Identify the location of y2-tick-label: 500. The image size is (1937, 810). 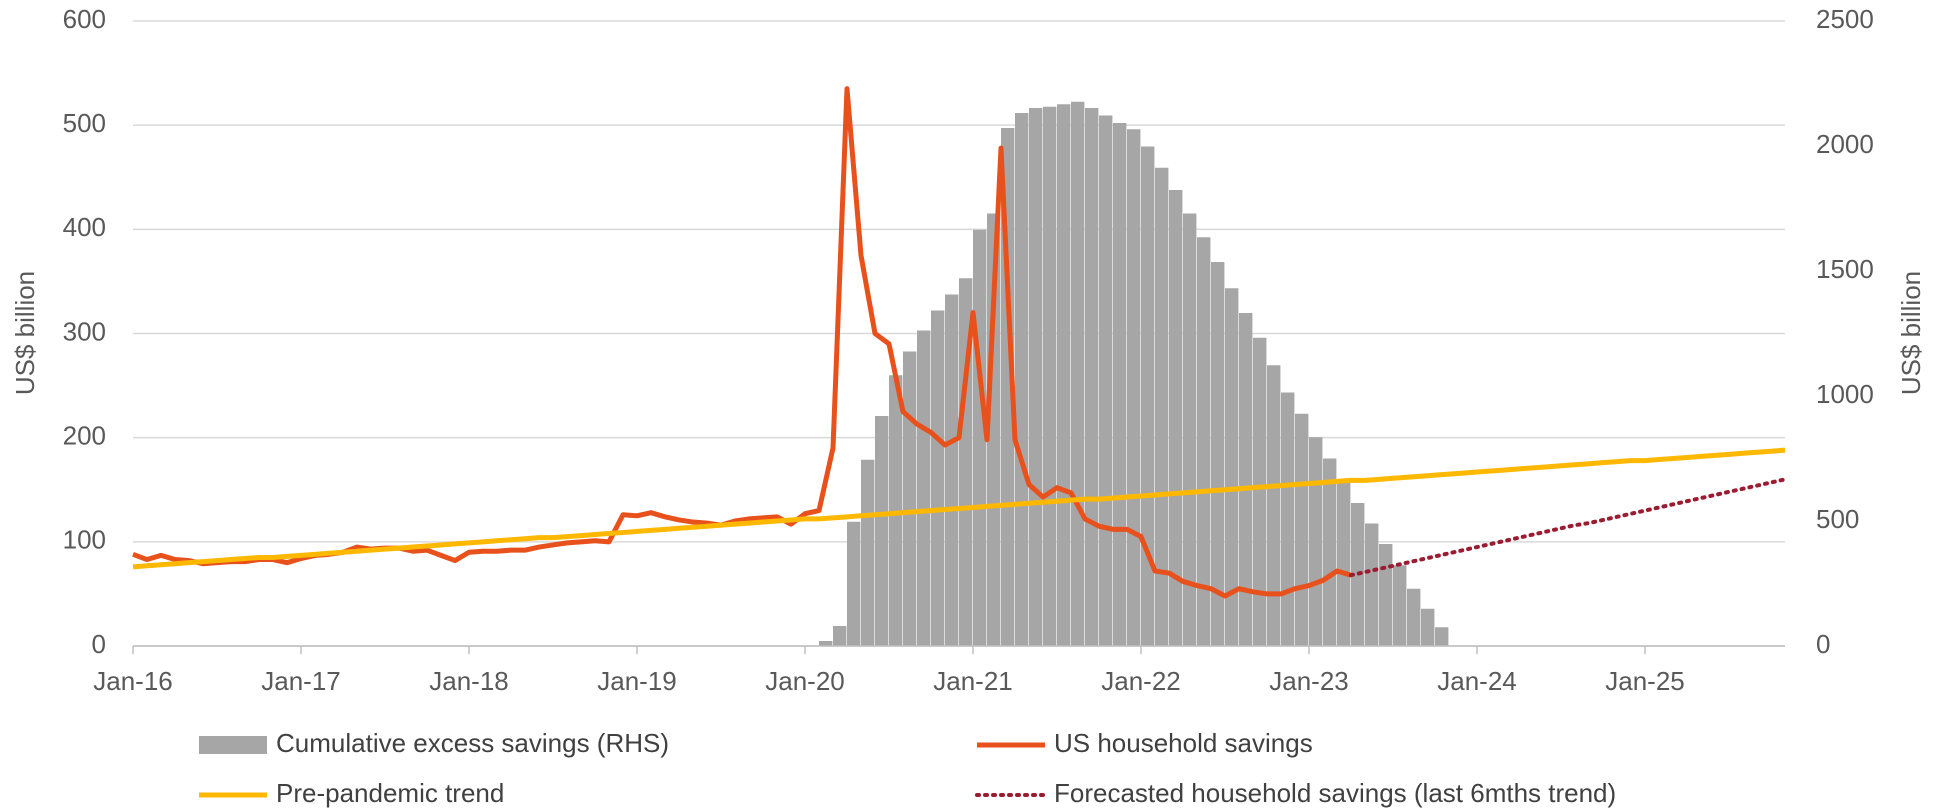
(1837, 519).